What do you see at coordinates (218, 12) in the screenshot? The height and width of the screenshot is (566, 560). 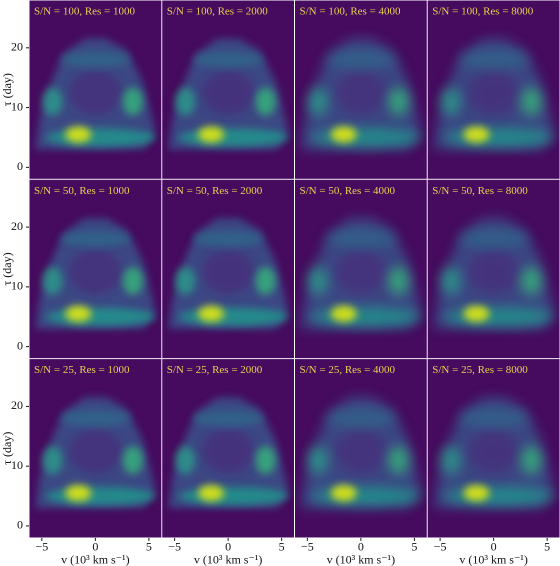 I see `panel-title: S/N = 100, Res = 2000` at bounding box center [218, 12].